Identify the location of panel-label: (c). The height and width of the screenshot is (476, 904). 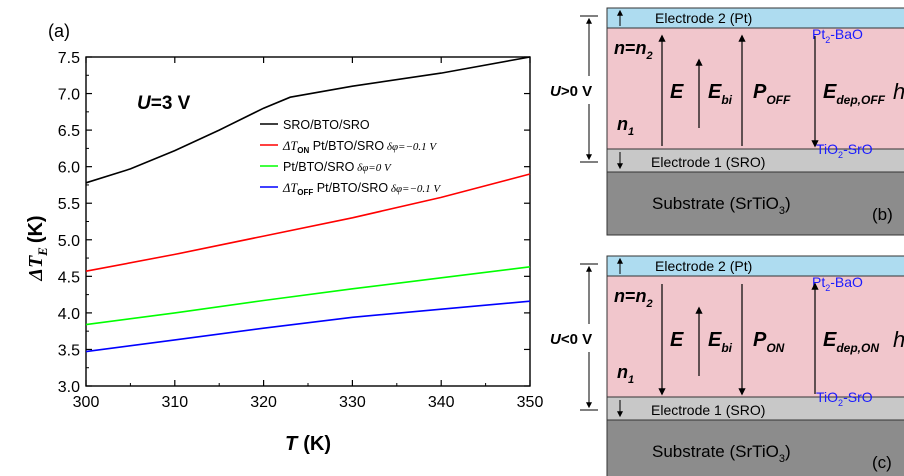
(882, 462).